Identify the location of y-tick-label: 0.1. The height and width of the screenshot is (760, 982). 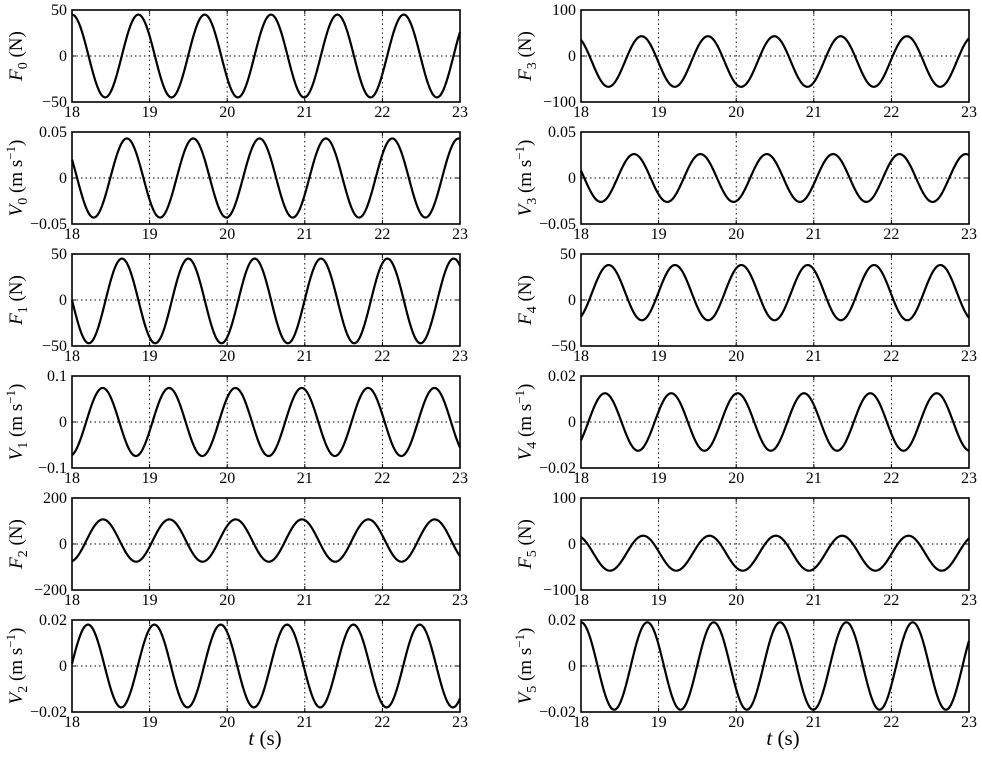
(57, 376).